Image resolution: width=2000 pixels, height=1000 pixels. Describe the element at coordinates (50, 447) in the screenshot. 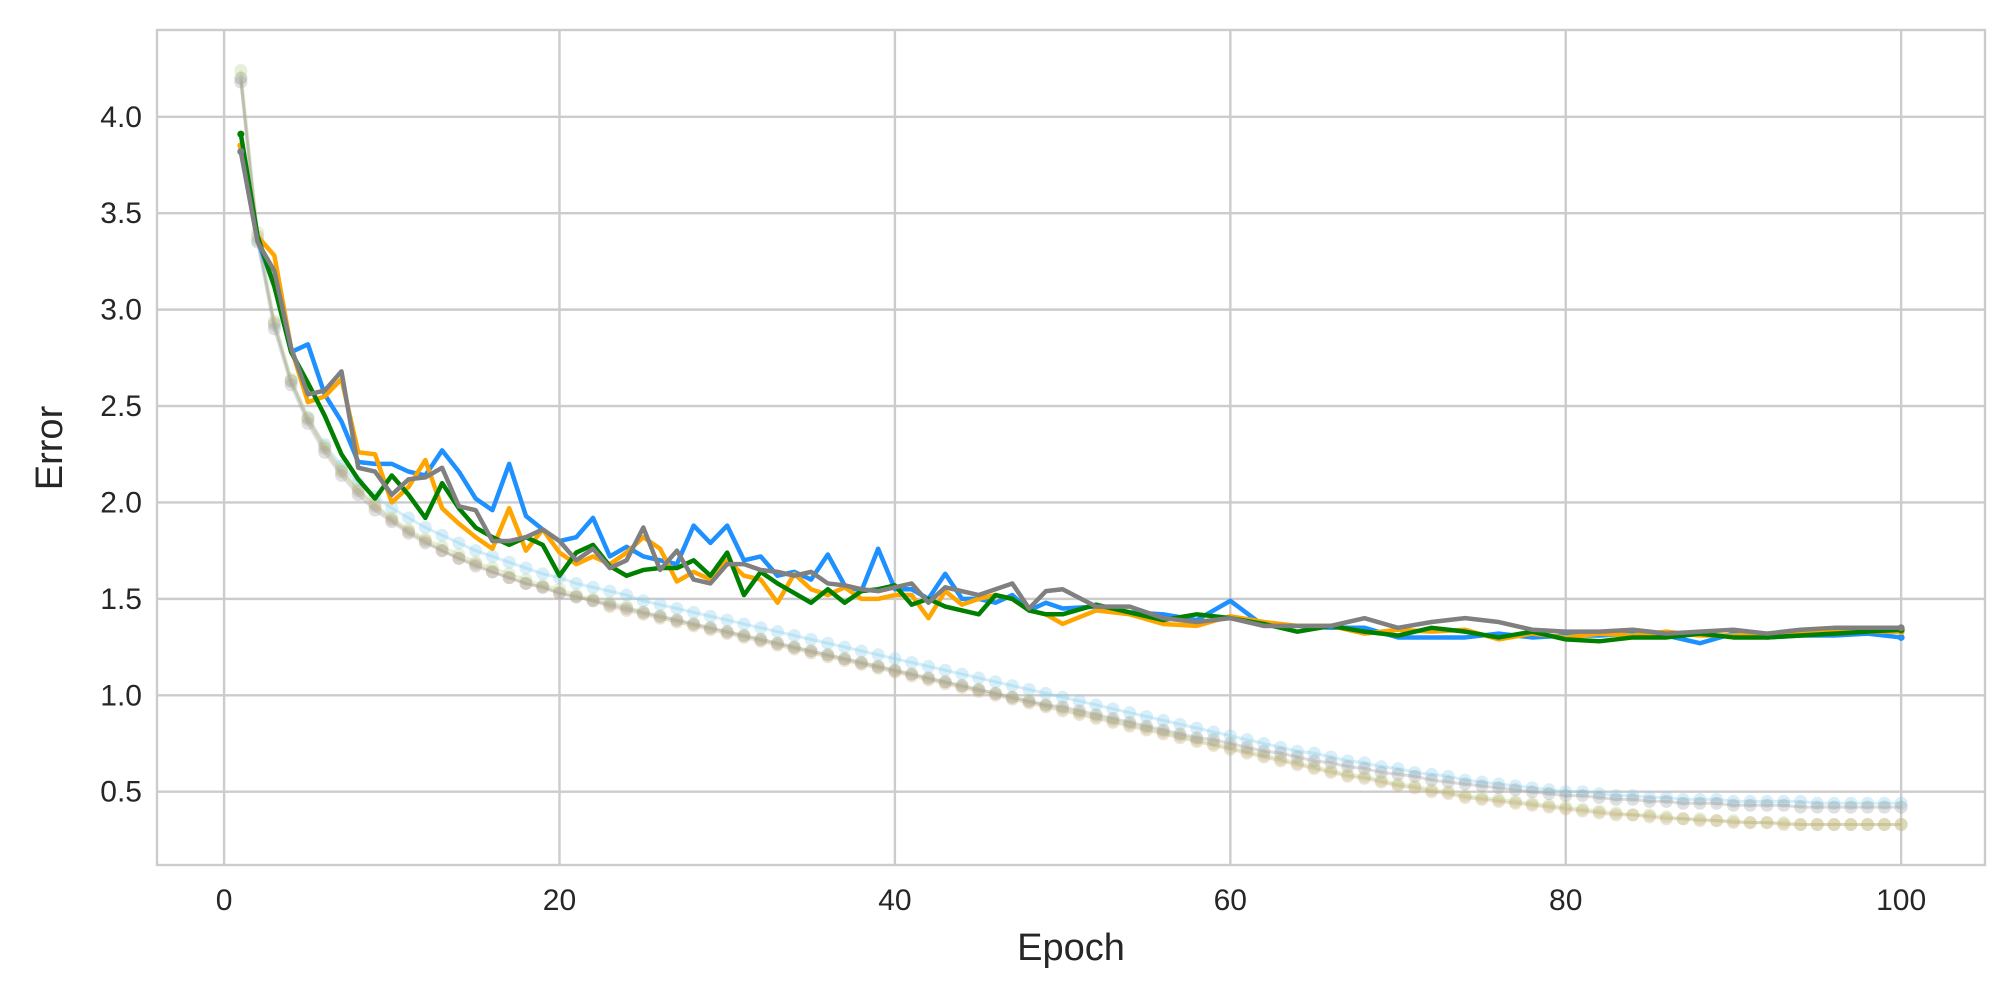

I see `y-axis-label: Error` at that location.